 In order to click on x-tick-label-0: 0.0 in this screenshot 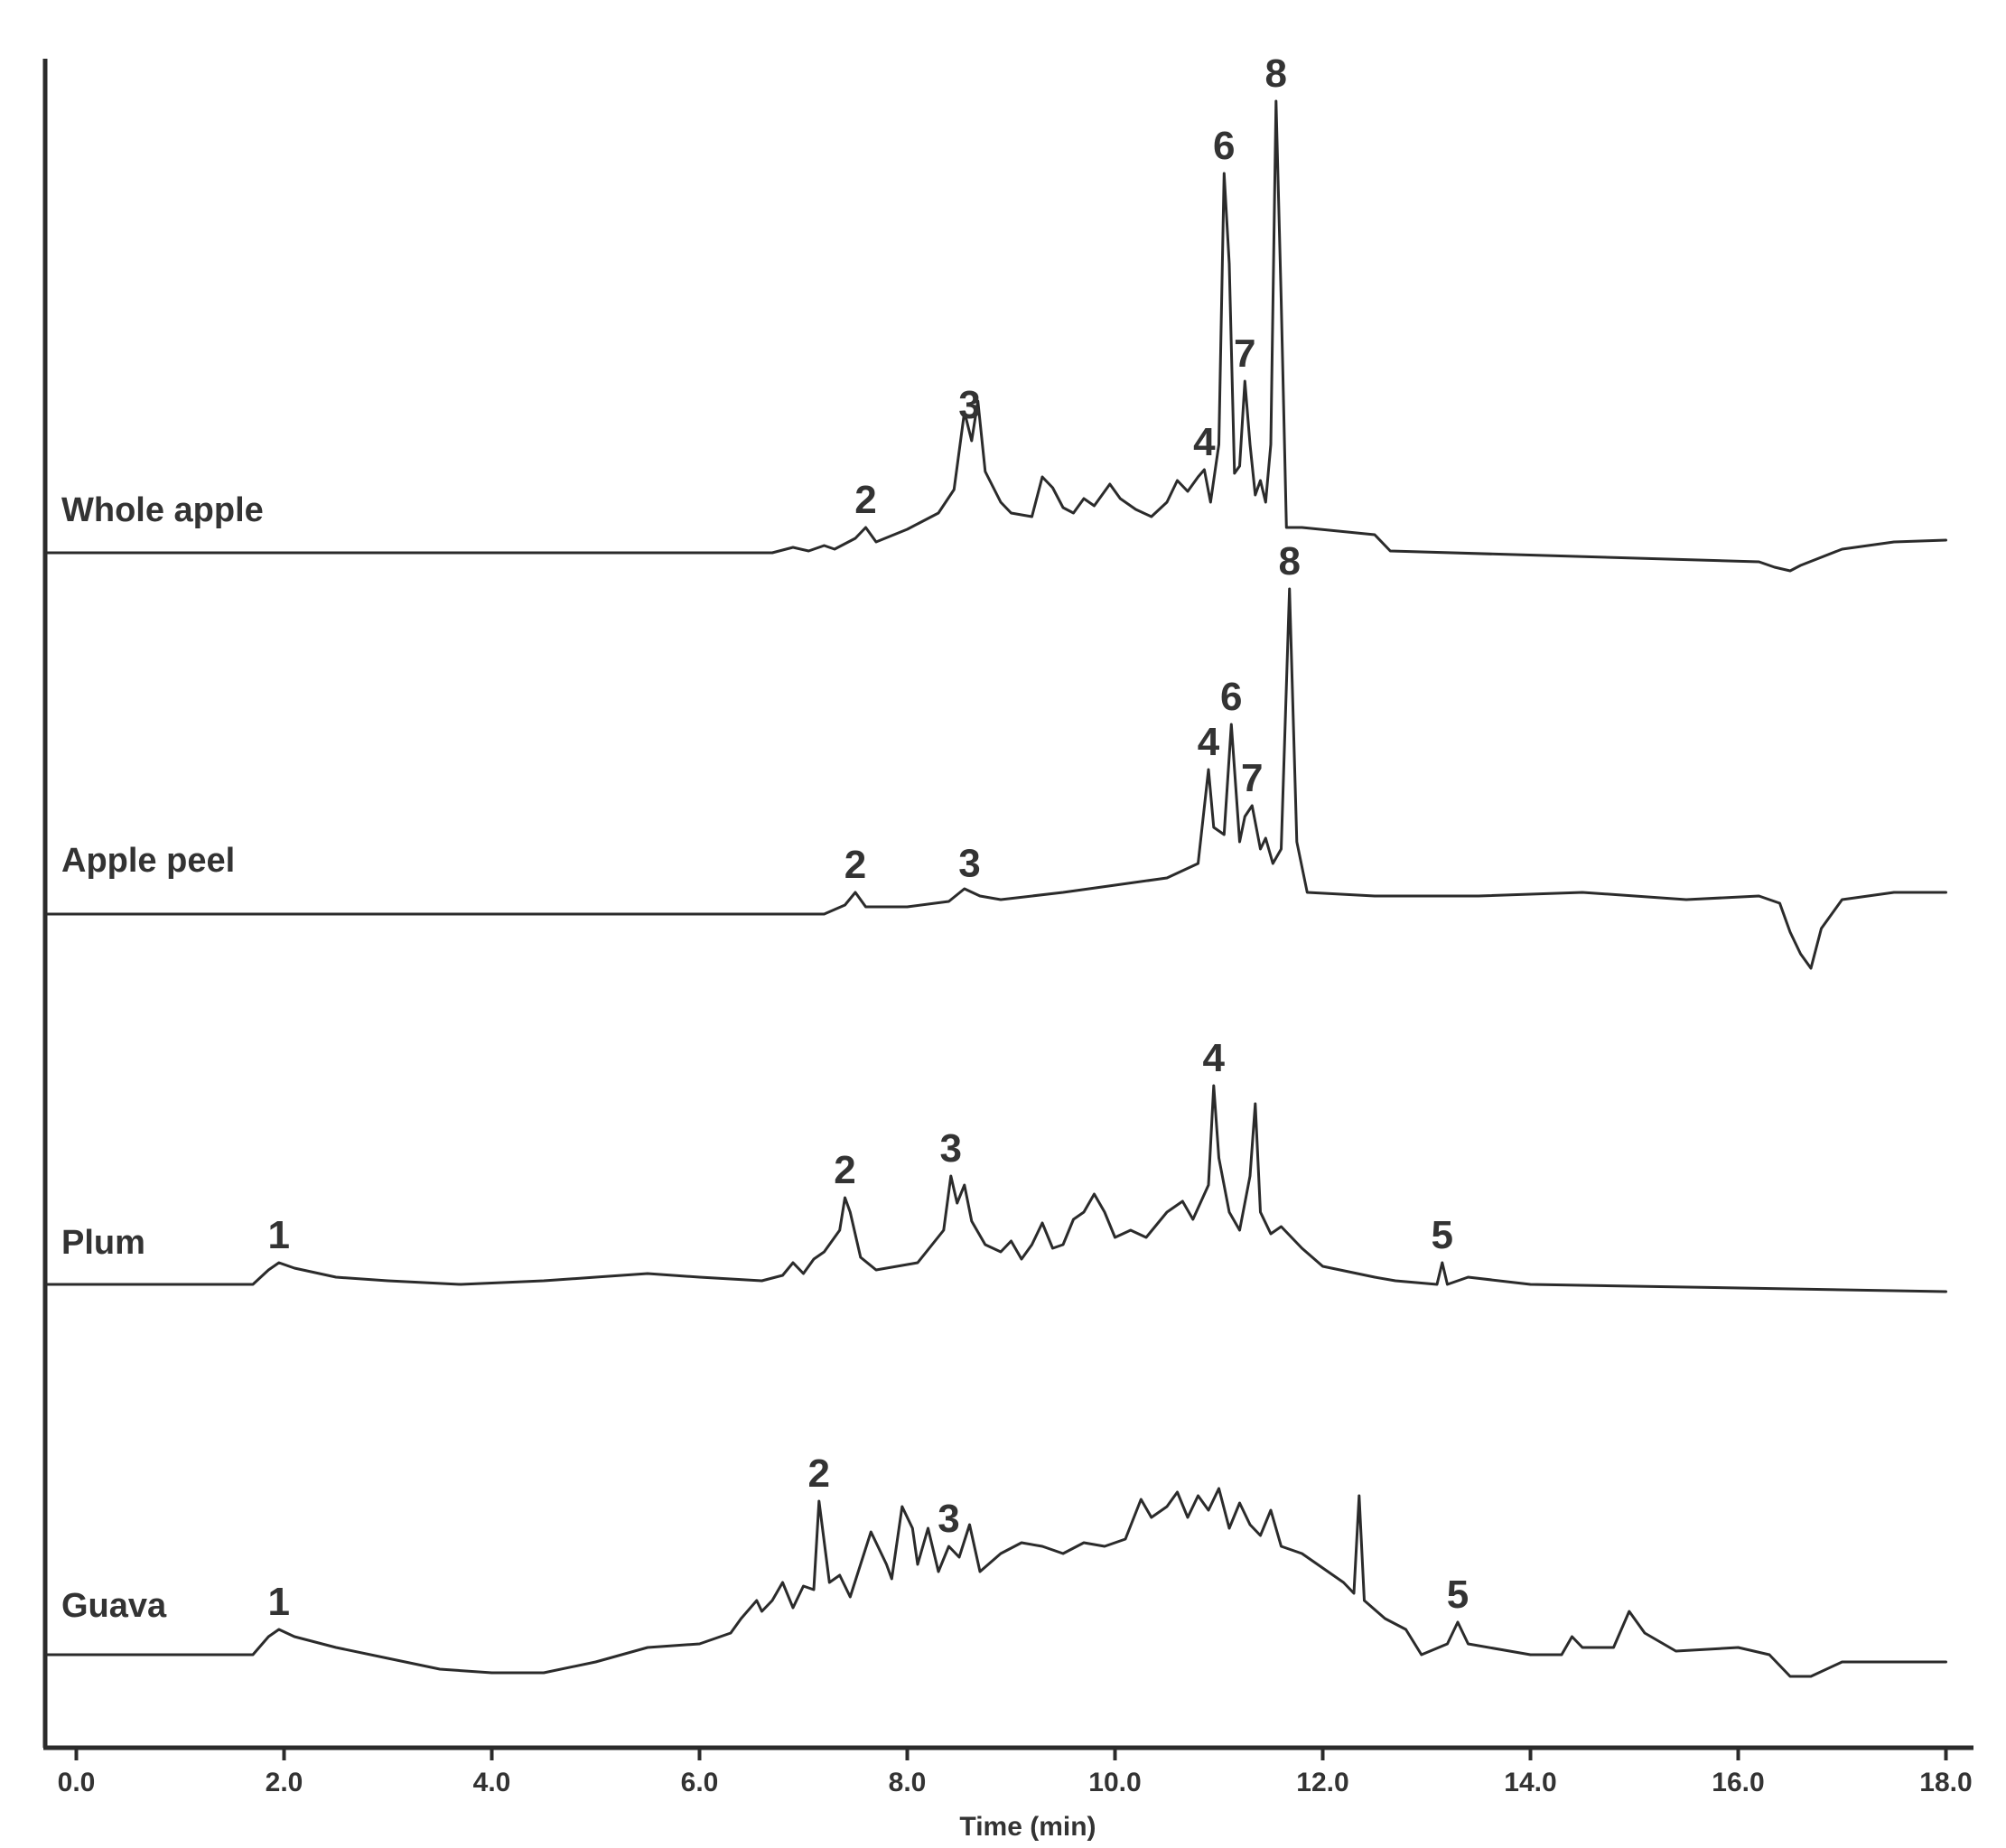, I will do `click(77, 1782)`.